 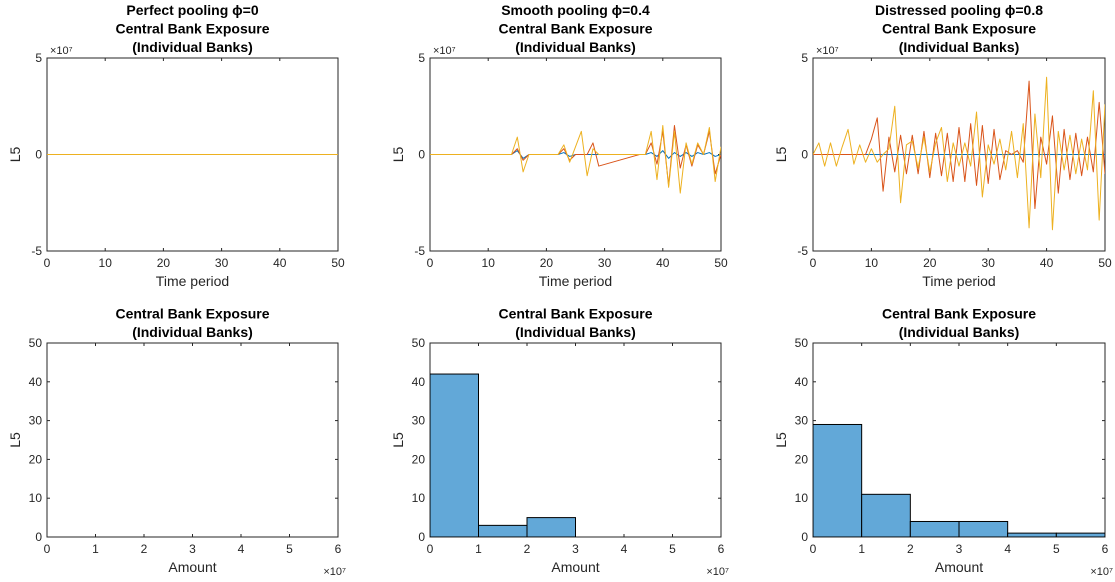 What do you see at coordinates (672, 549) in the screenshot?
I see `x-tick-label: 5` at bounding box center [672, 549].